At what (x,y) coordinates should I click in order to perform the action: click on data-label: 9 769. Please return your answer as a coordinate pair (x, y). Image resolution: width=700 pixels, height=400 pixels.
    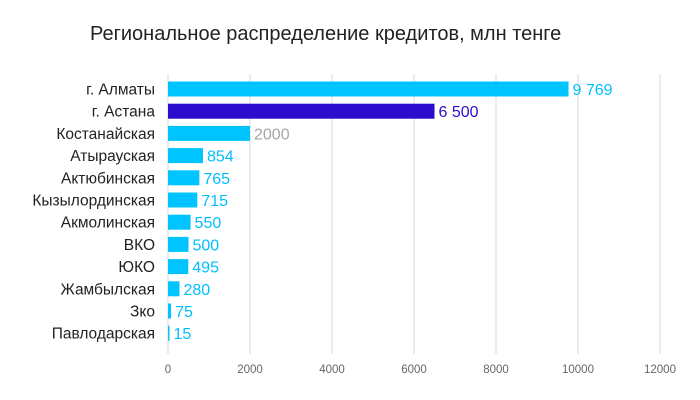
    Looking at the image, I should click on (593, 90).